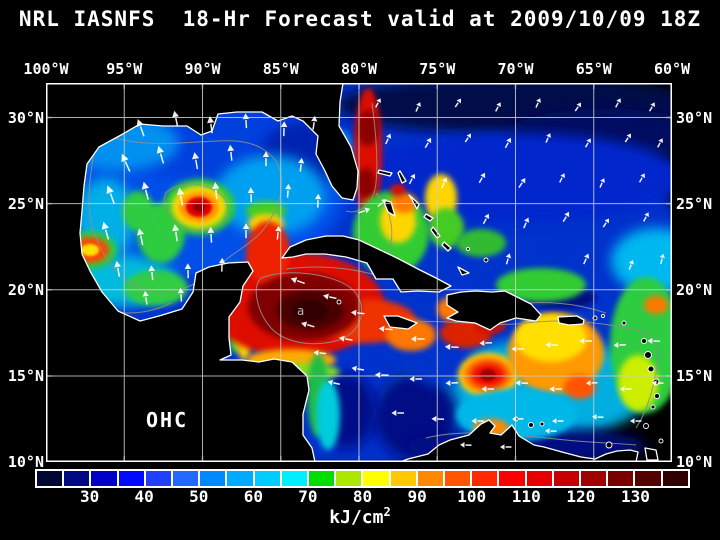 The width and height of the screenshot is (720, 540). I want to click on lon-tick-label: 80°W, so click(359, 69).